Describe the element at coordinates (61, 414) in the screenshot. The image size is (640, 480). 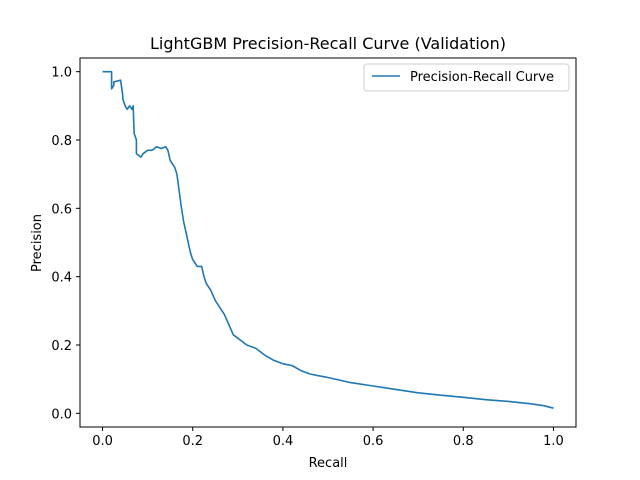
I see `y-tick-label: 0.0` at that location.